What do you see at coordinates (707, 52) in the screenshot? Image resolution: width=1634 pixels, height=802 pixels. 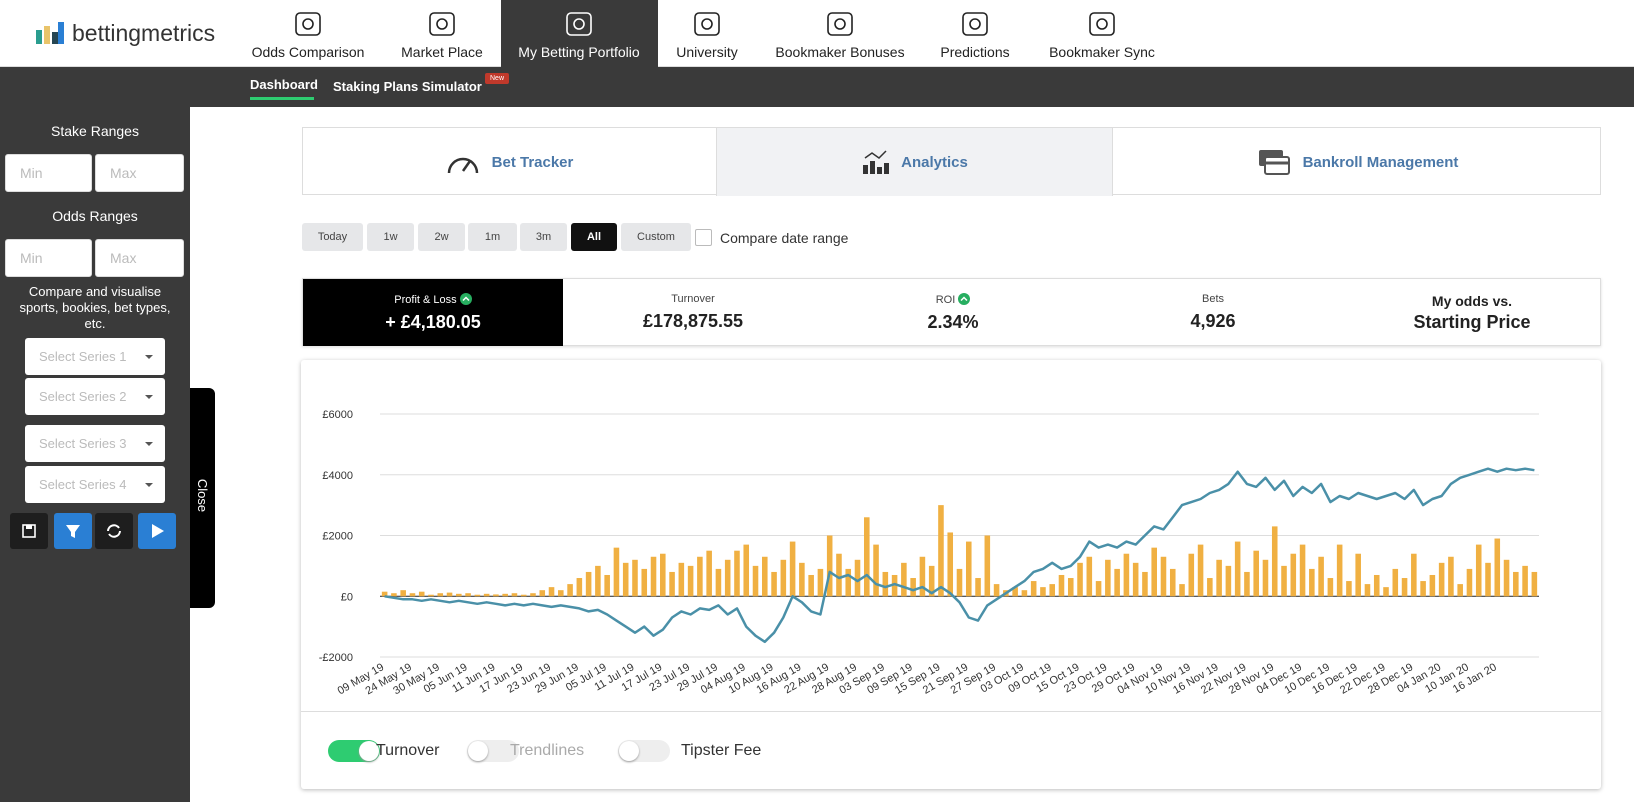 I see `nav-label: University` at bounding box center [707, 52].